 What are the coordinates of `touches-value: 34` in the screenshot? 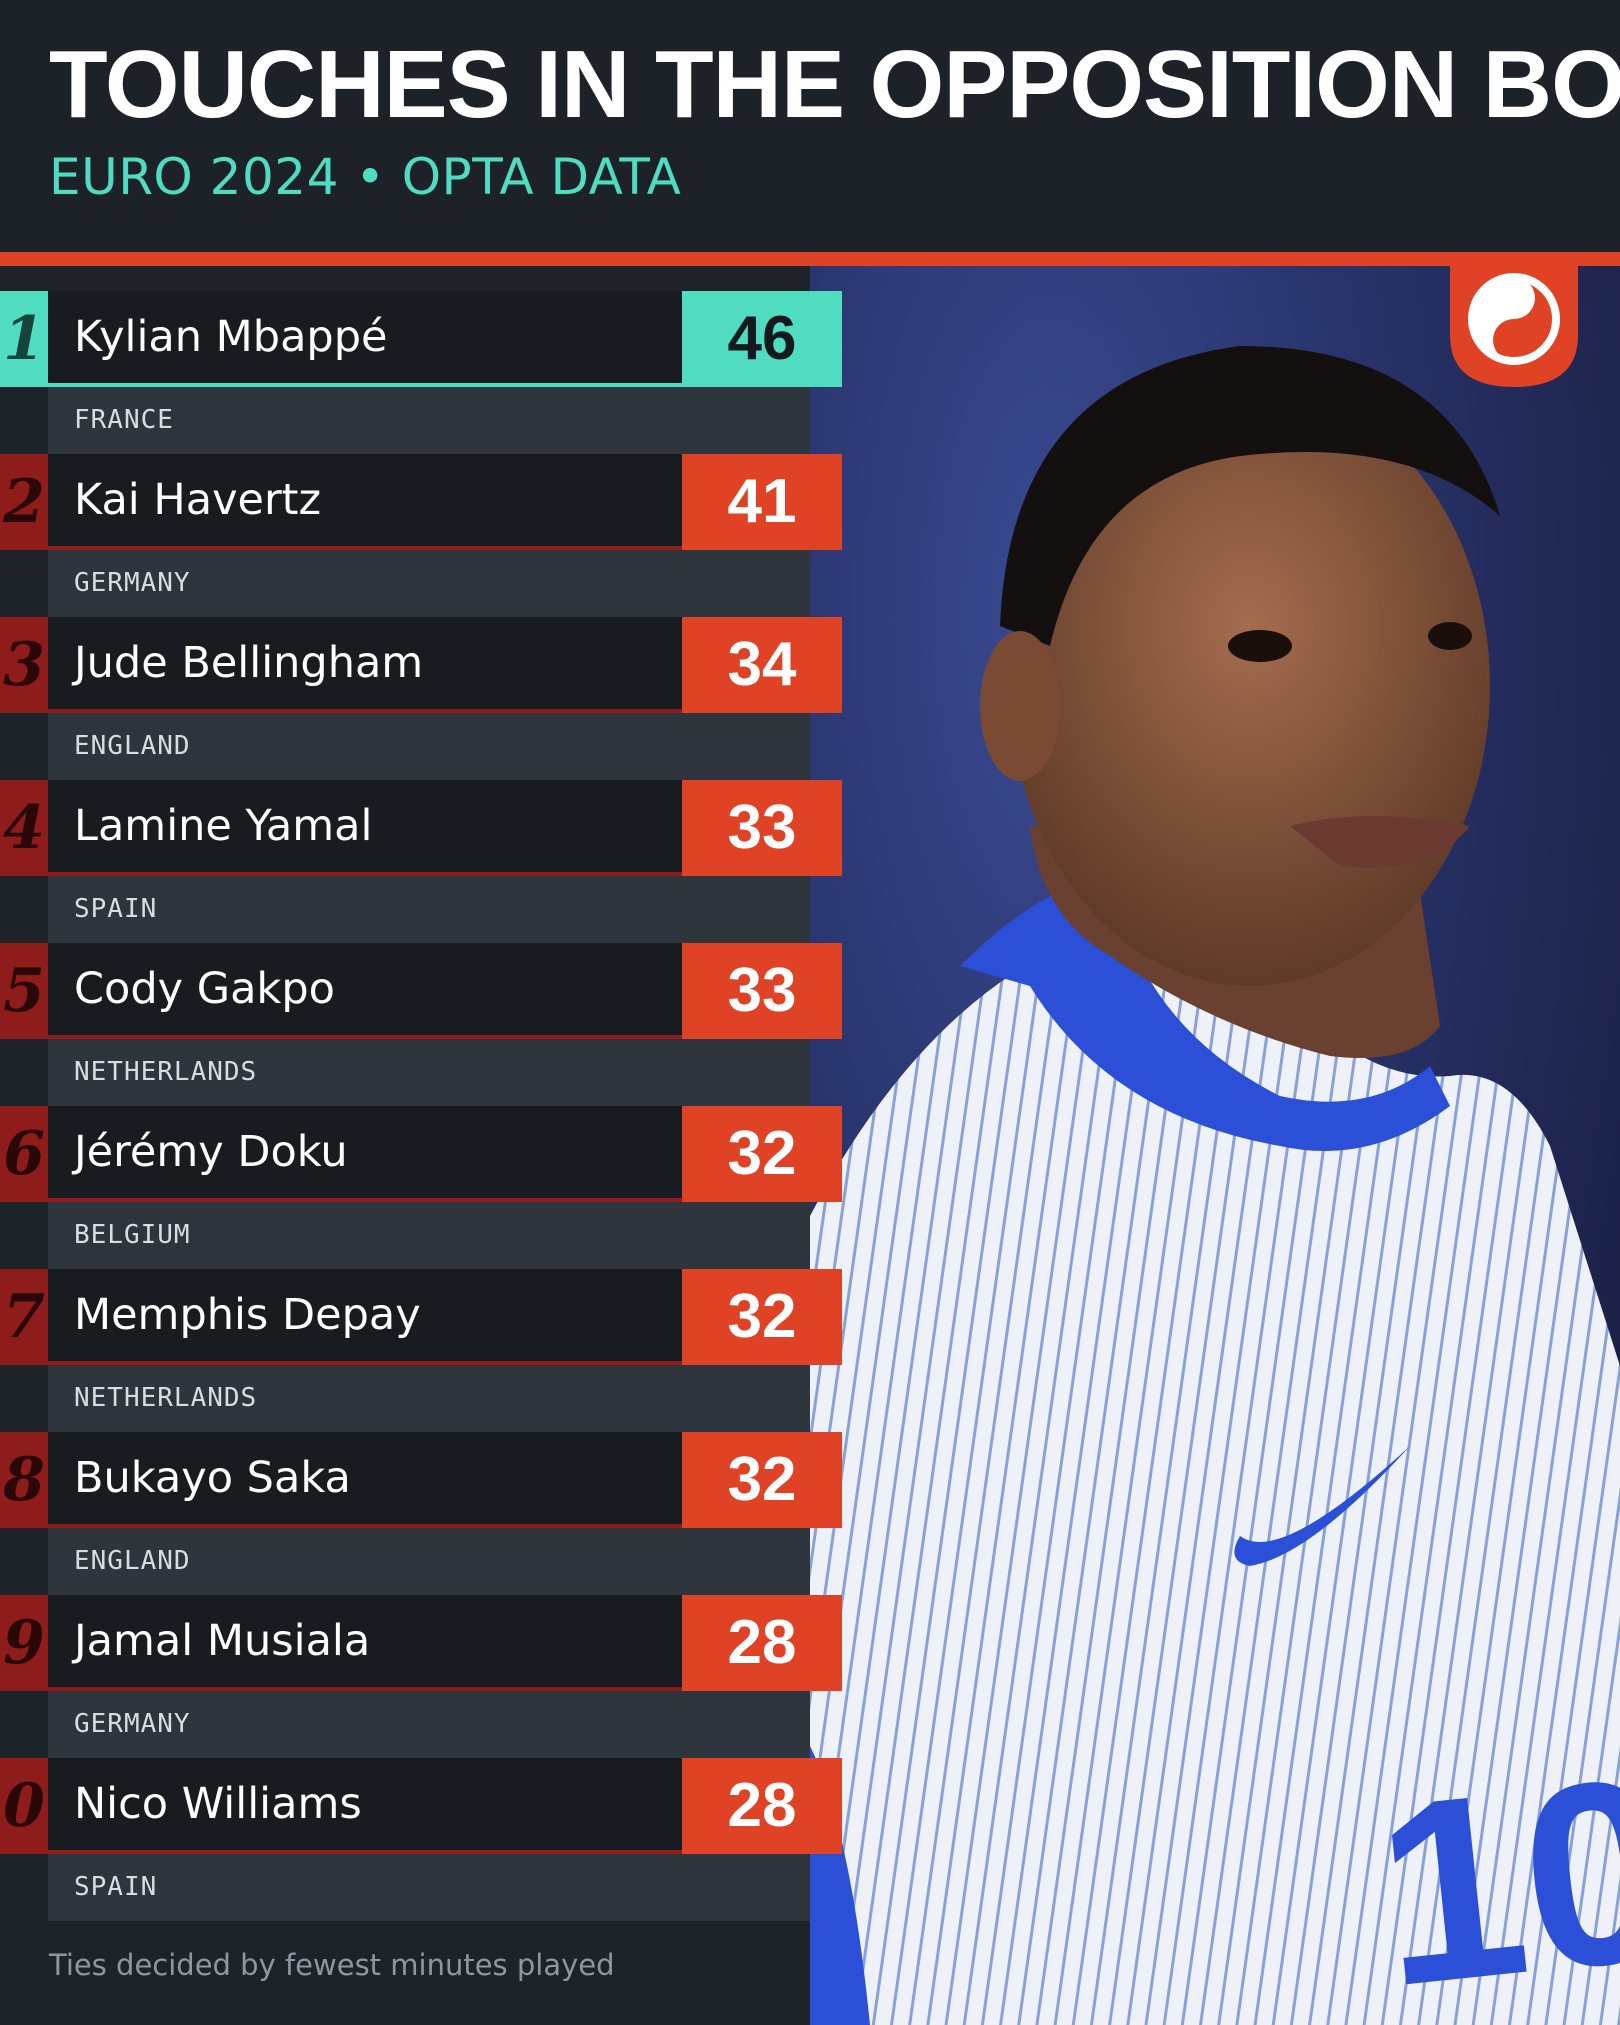 It's located at (762, 665).